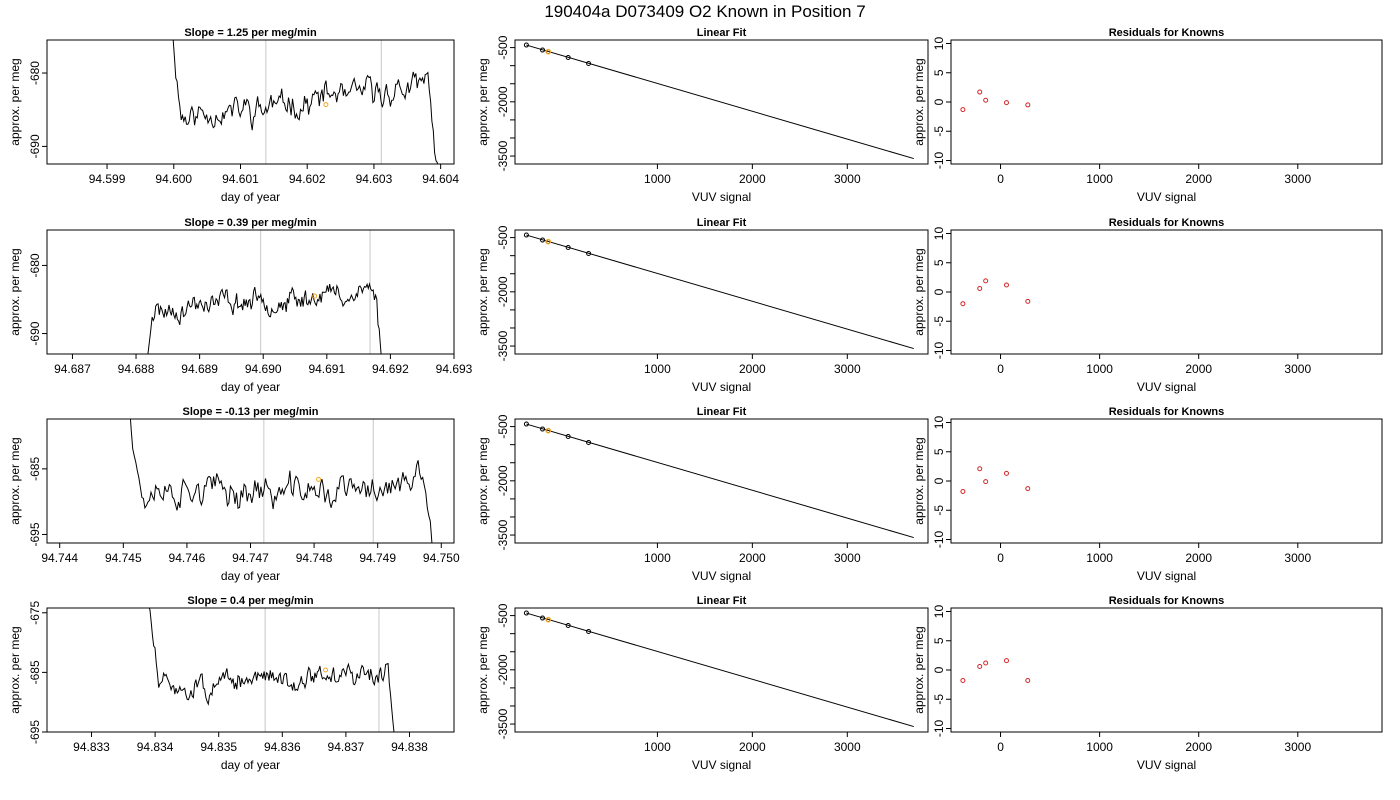 This screenshot has height=800, width=1400. Describe the element at coordinates (250, 558) in the screenshot. I see `x-tick-label: 94.747` at that location.